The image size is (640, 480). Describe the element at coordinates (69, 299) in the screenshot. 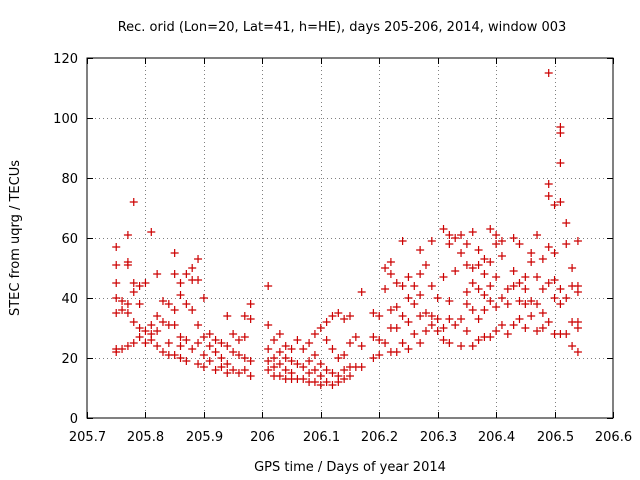

I see `y-tick-label: 40` at that location.